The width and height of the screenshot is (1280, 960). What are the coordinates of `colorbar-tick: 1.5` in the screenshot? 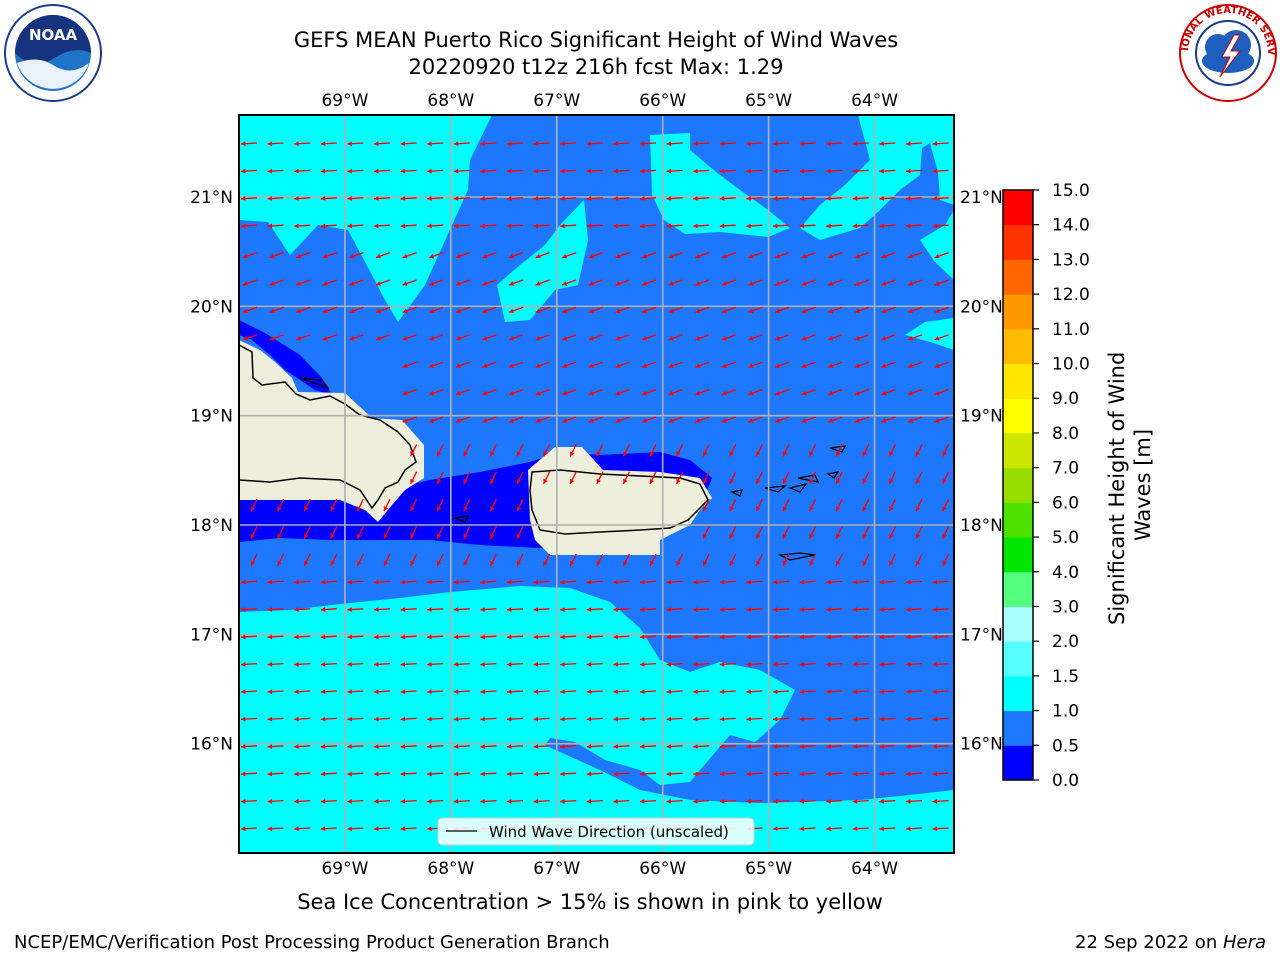 It's located at (1065, 677).